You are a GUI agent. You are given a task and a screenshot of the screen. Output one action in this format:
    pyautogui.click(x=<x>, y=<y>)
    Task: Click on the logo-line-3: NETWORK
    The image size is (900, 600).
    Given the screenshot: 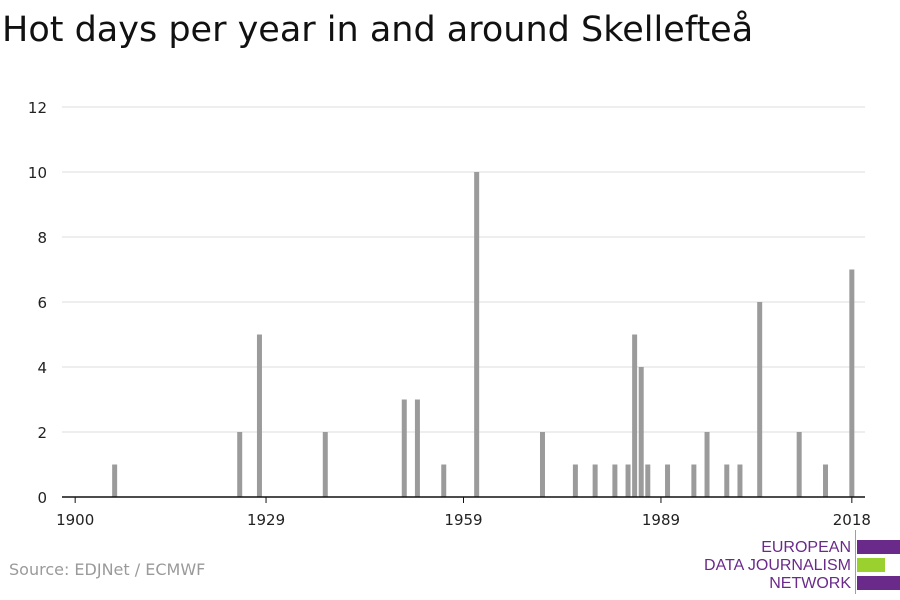 What is the action you would take?
    pyautogui.click(x=810, y=583)
    